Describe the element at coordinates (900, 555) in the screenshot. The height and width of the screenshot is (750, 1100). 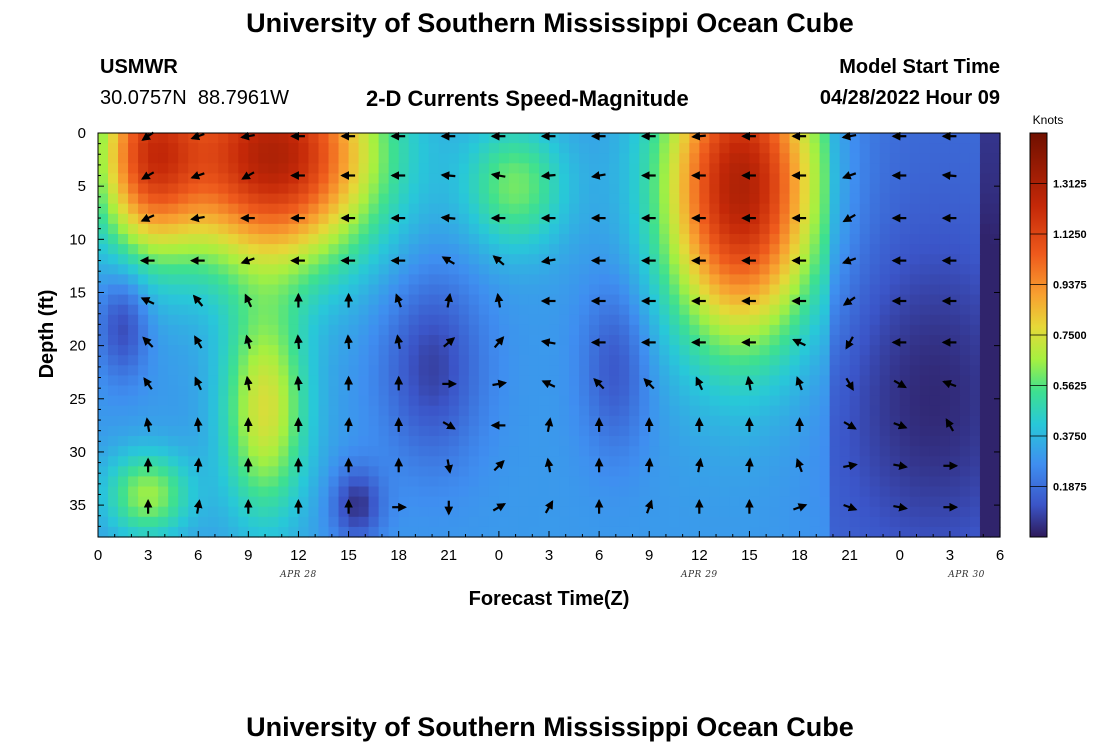
I see `x-tick-label: 0` at that location.